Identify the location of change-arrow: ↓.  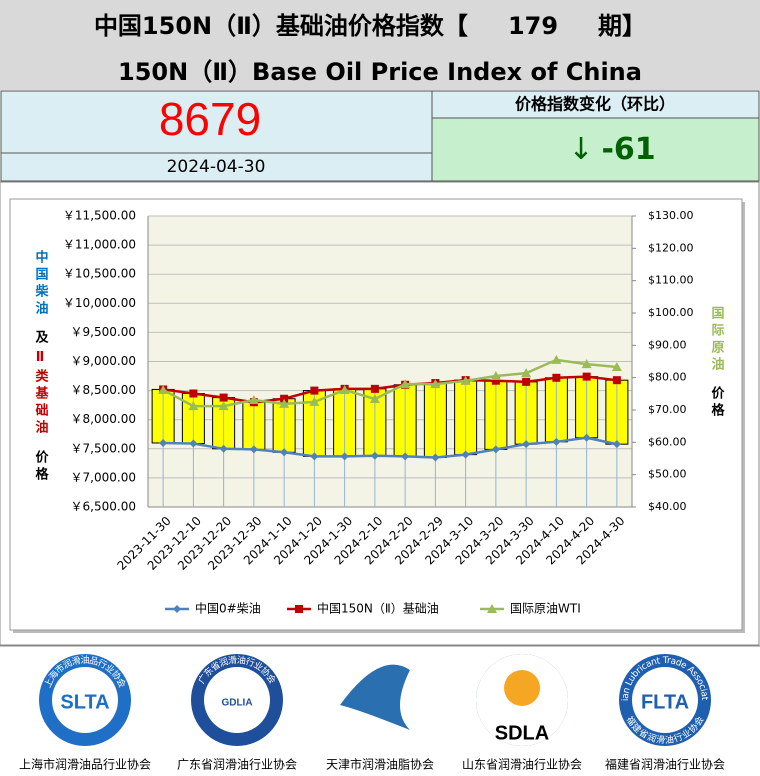
(580, 149).